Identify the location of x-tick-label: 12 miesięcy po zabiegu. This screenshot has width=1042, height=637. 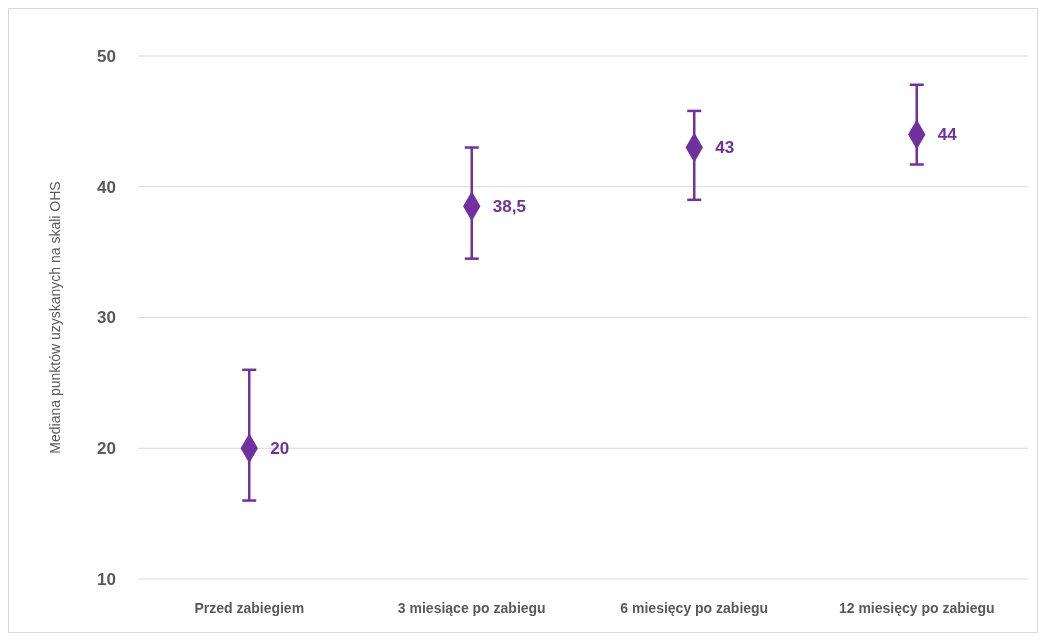
(916, 608).